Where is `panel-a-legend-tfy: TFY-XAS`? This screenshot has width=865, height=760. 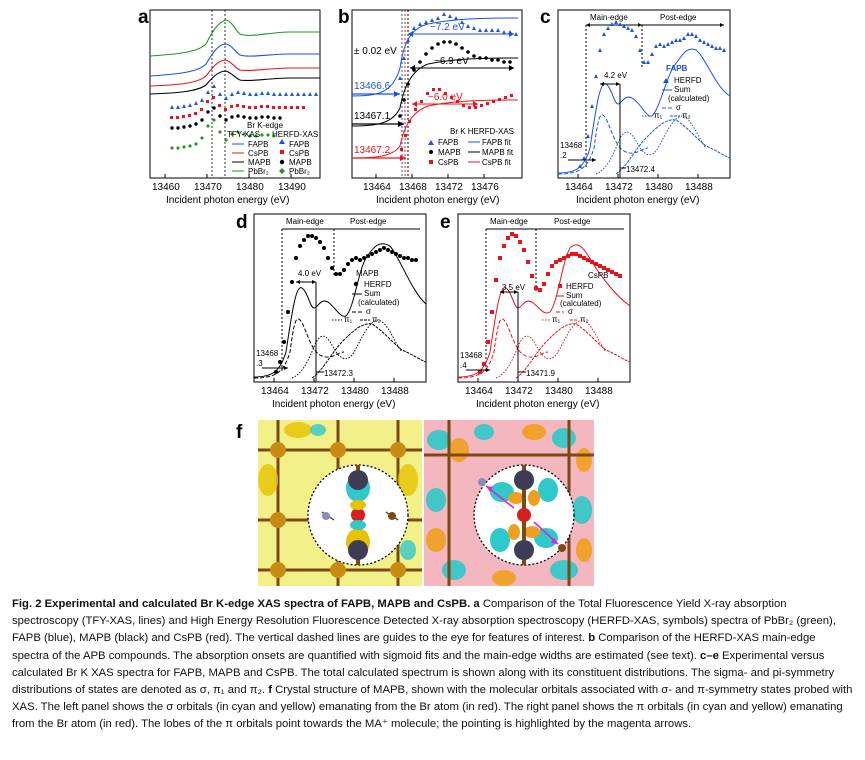 panel-a-legend-tfy: TFY-XAS is located at coordinates (243, 134).